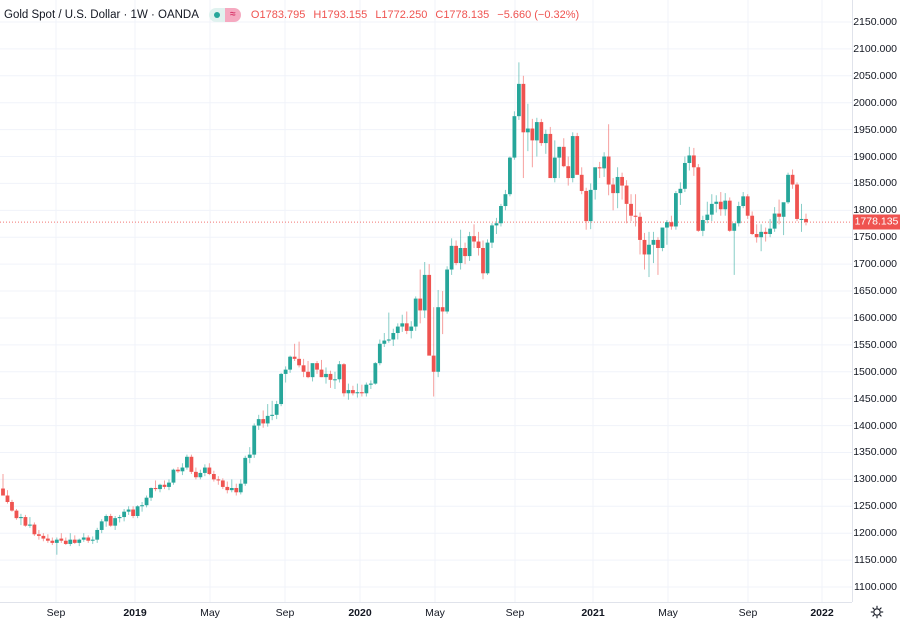 The image size is (900, 622). I want to click on price-tick-label: 1600.000, so click(875, 317).